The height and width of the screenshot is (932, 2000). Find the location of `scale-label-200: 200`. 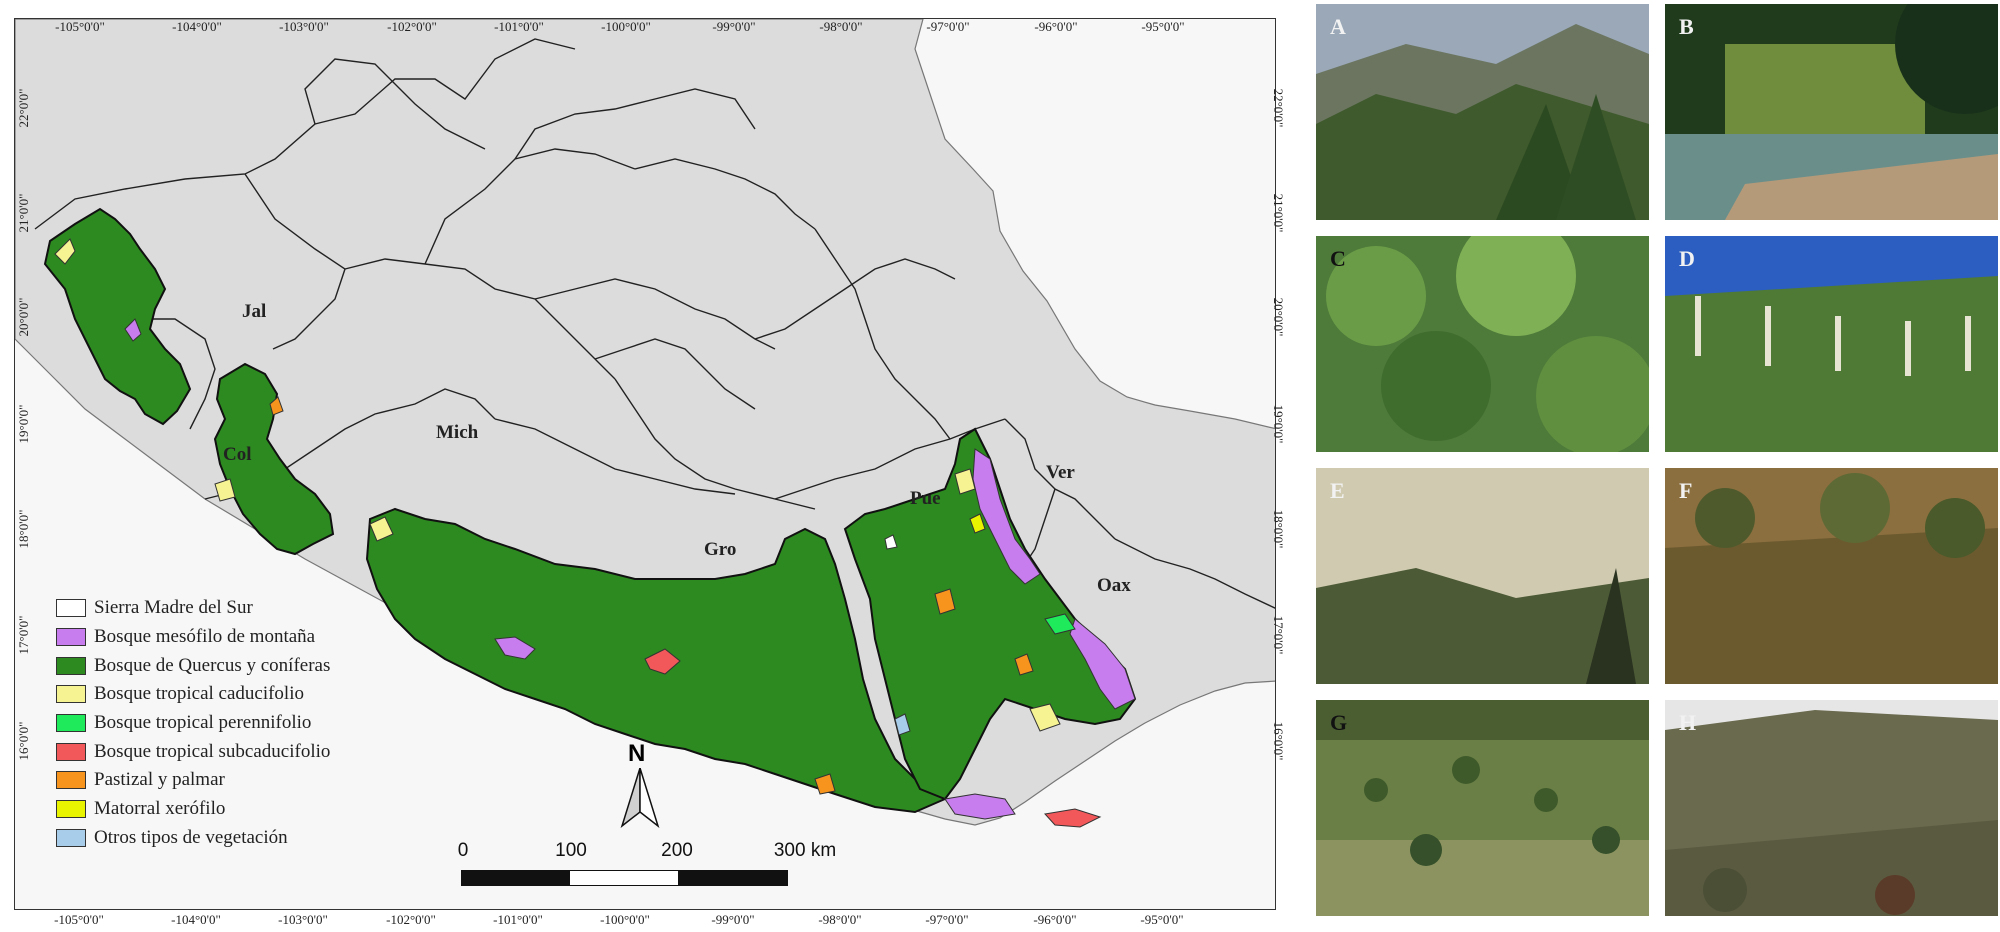

scale-label-200: 200 is located at coordinates (677, 850).